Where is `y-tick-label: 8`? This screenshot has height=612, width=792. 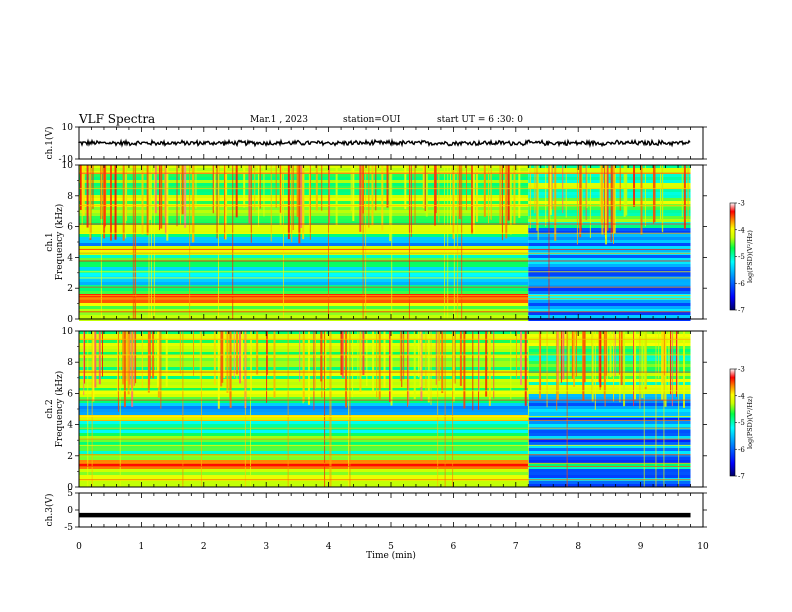 y-tick-label: 8 is located at coordinates (70, 197).